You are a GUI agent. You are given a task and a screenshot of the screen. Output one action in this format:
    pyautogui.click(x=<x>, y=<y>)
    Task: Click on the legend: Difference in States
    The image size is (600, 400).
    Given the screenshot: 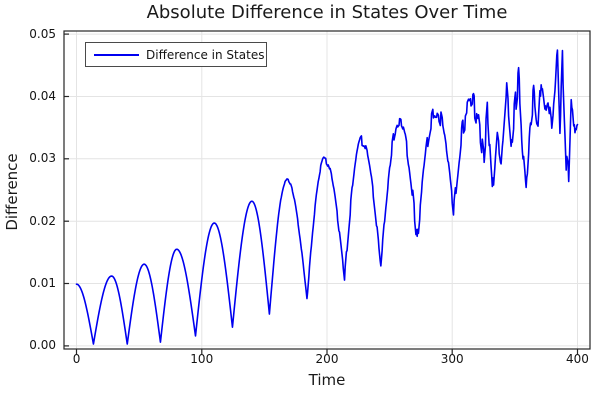 What is the action you would take?
    pyautogui.click(x=176, y=54)
    